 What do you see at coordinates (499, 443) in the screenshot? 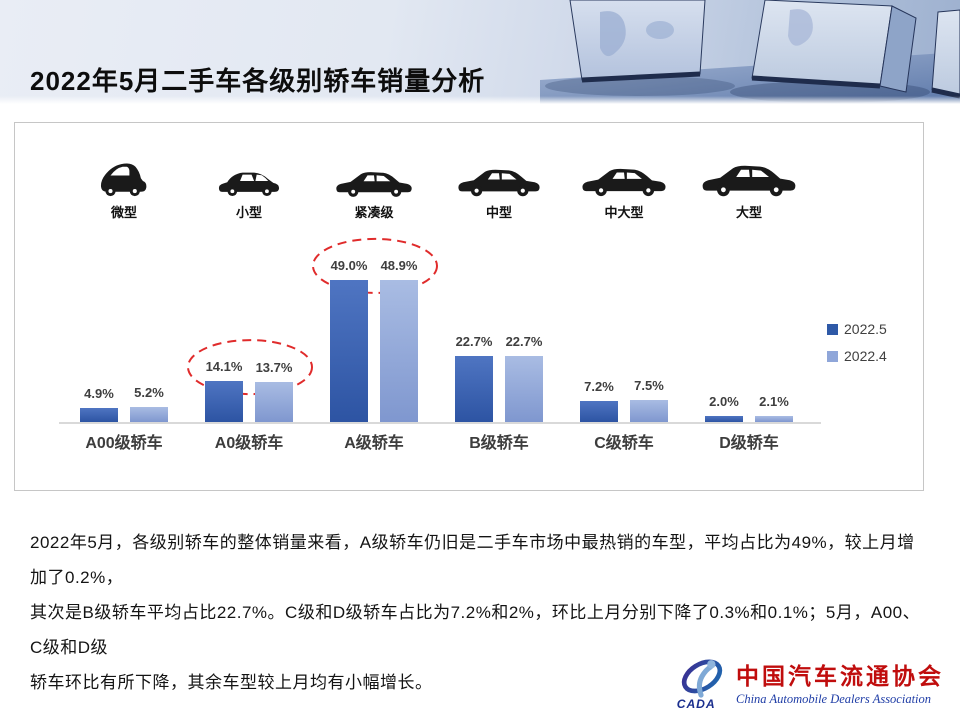
I see `axis-category-label: B级轿车` at bounding box center [499, 443].